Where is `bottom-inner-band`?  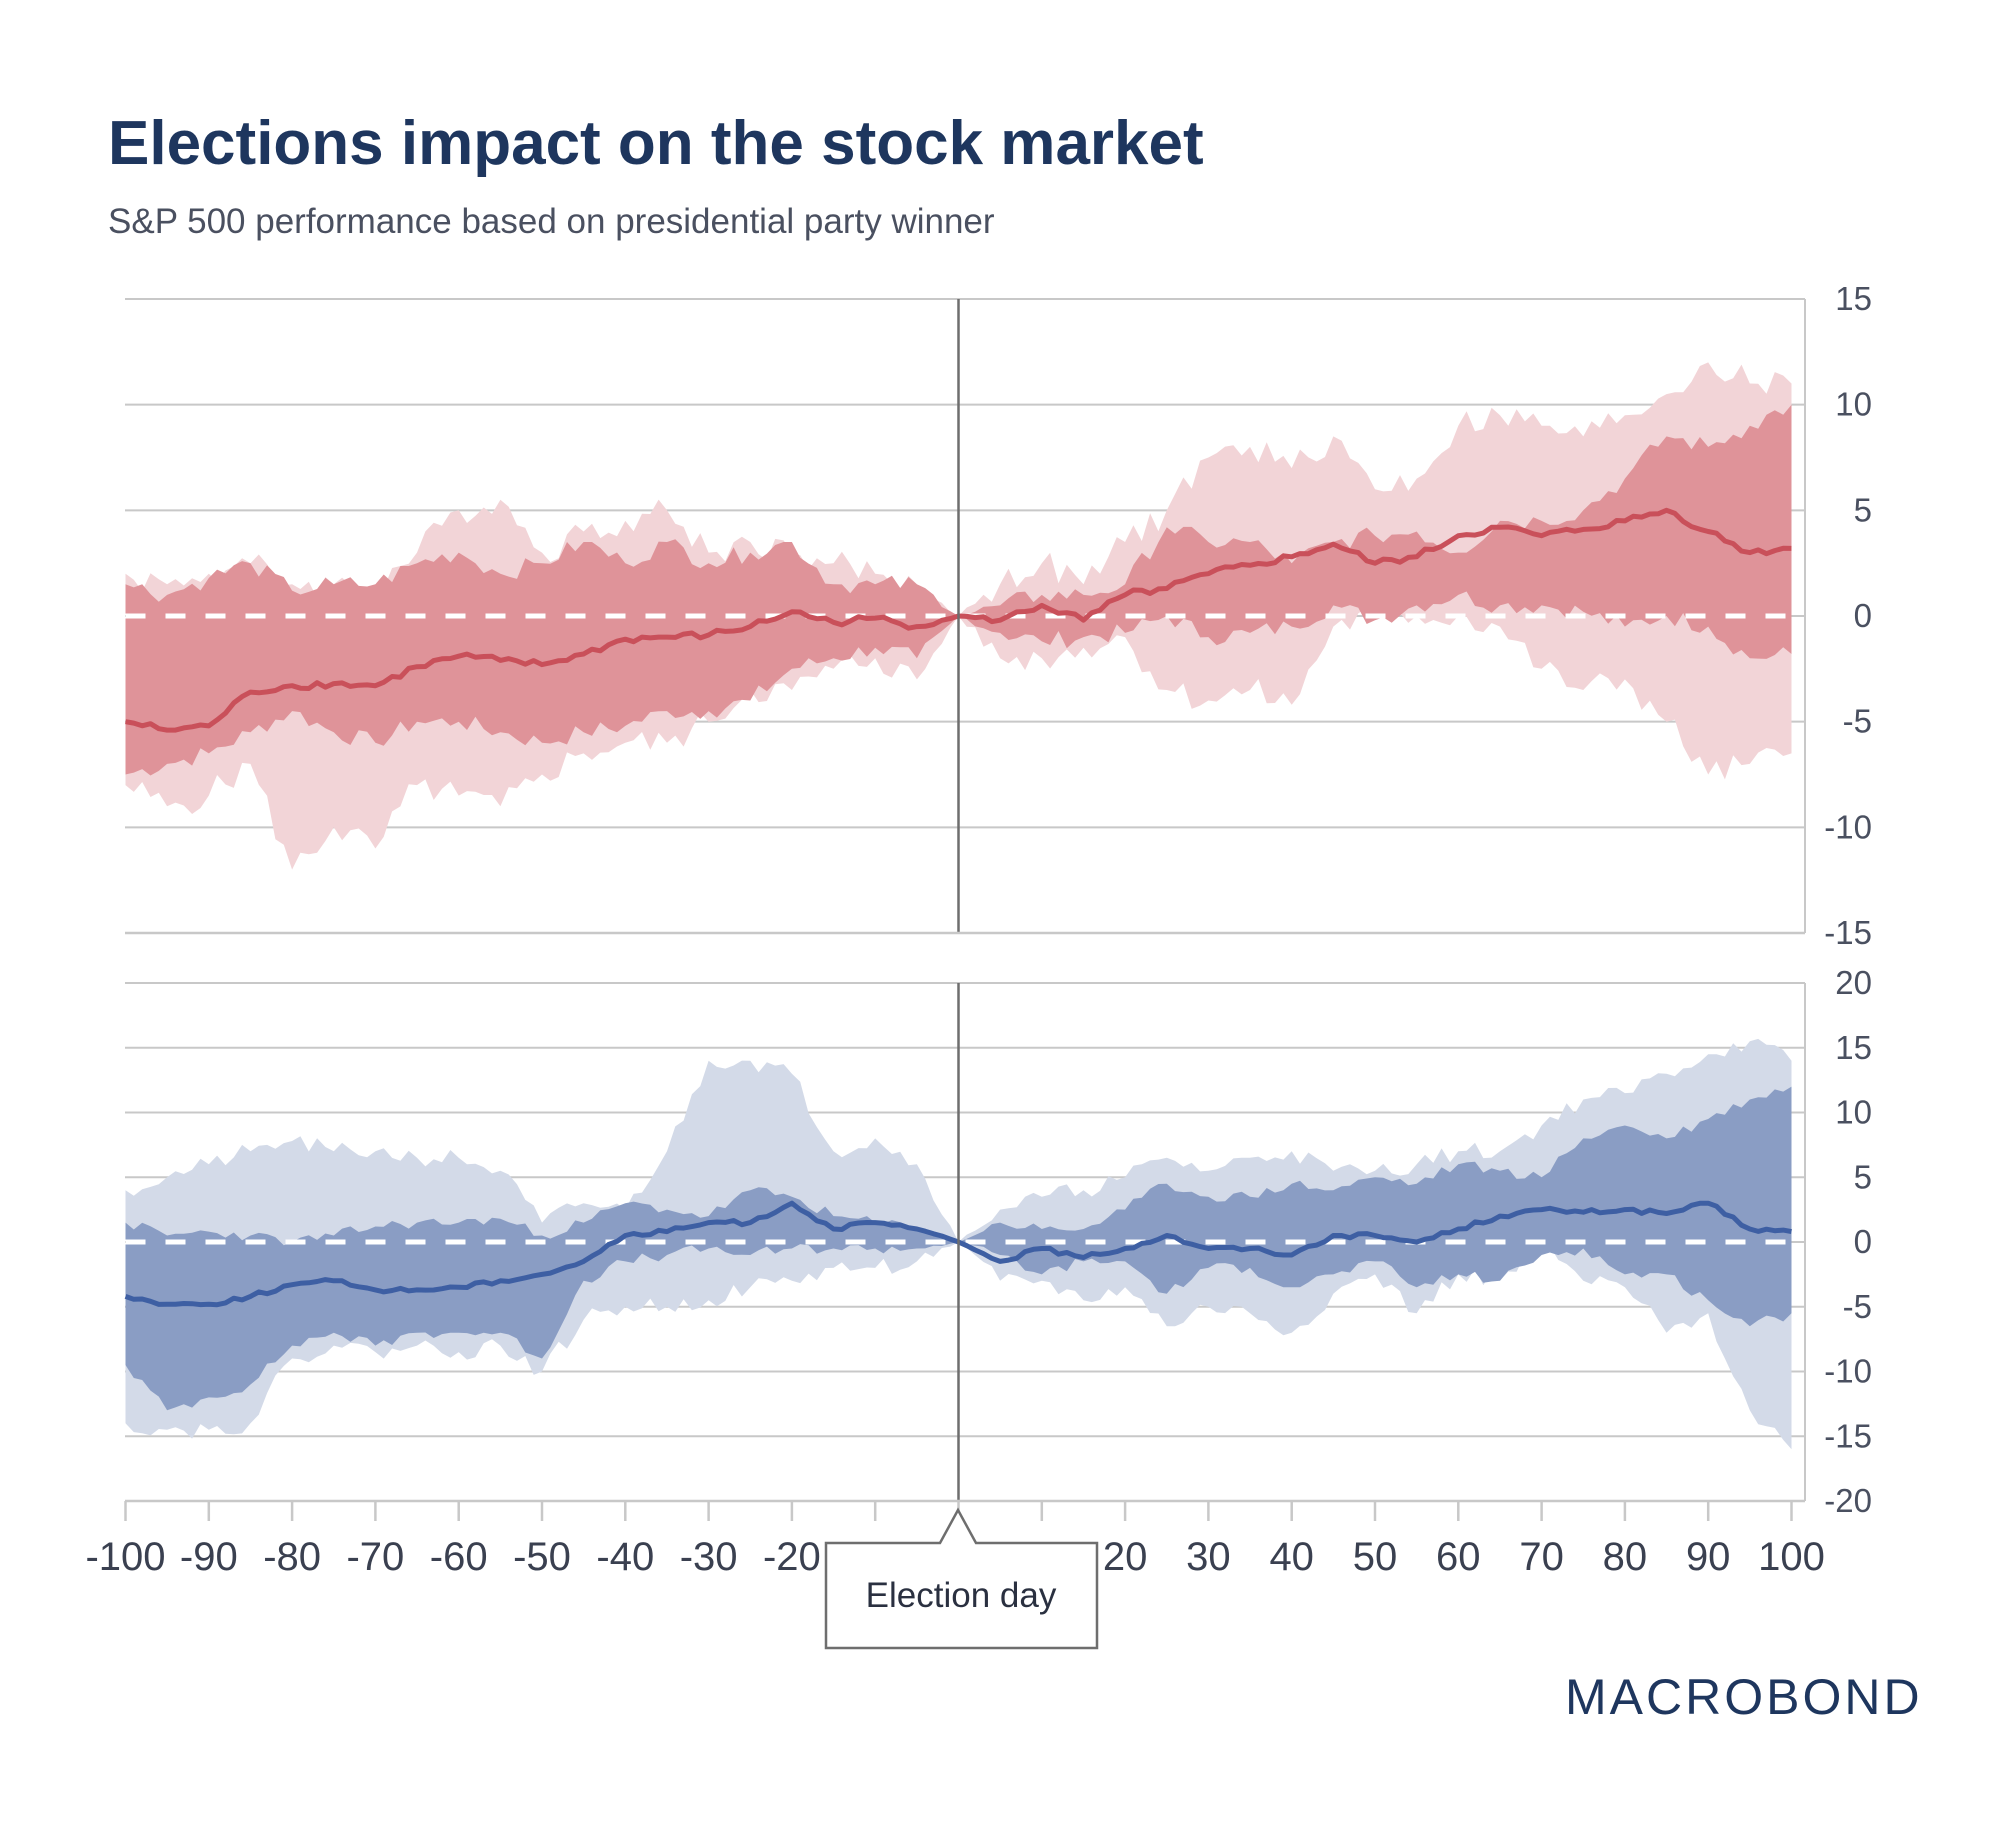 bottom-inner-band is located at coordinates (958, 1248).